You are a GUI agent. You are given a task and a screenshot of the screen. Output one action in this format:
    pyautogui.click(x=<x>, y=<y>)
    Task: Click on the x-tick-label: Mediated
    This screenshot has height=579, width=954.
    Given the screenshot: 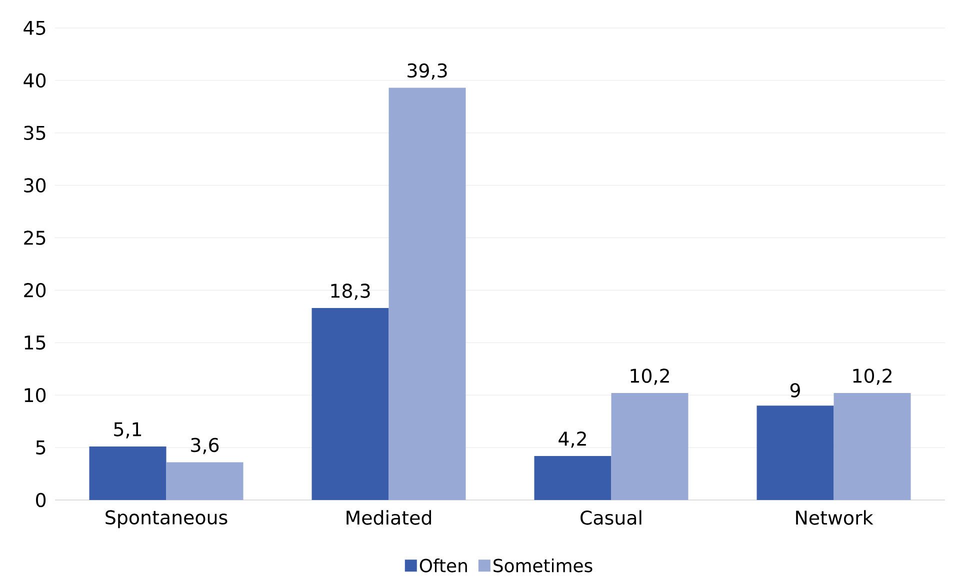 What is the action you would take?
    pyautogui.click(x=389, y=517)
    